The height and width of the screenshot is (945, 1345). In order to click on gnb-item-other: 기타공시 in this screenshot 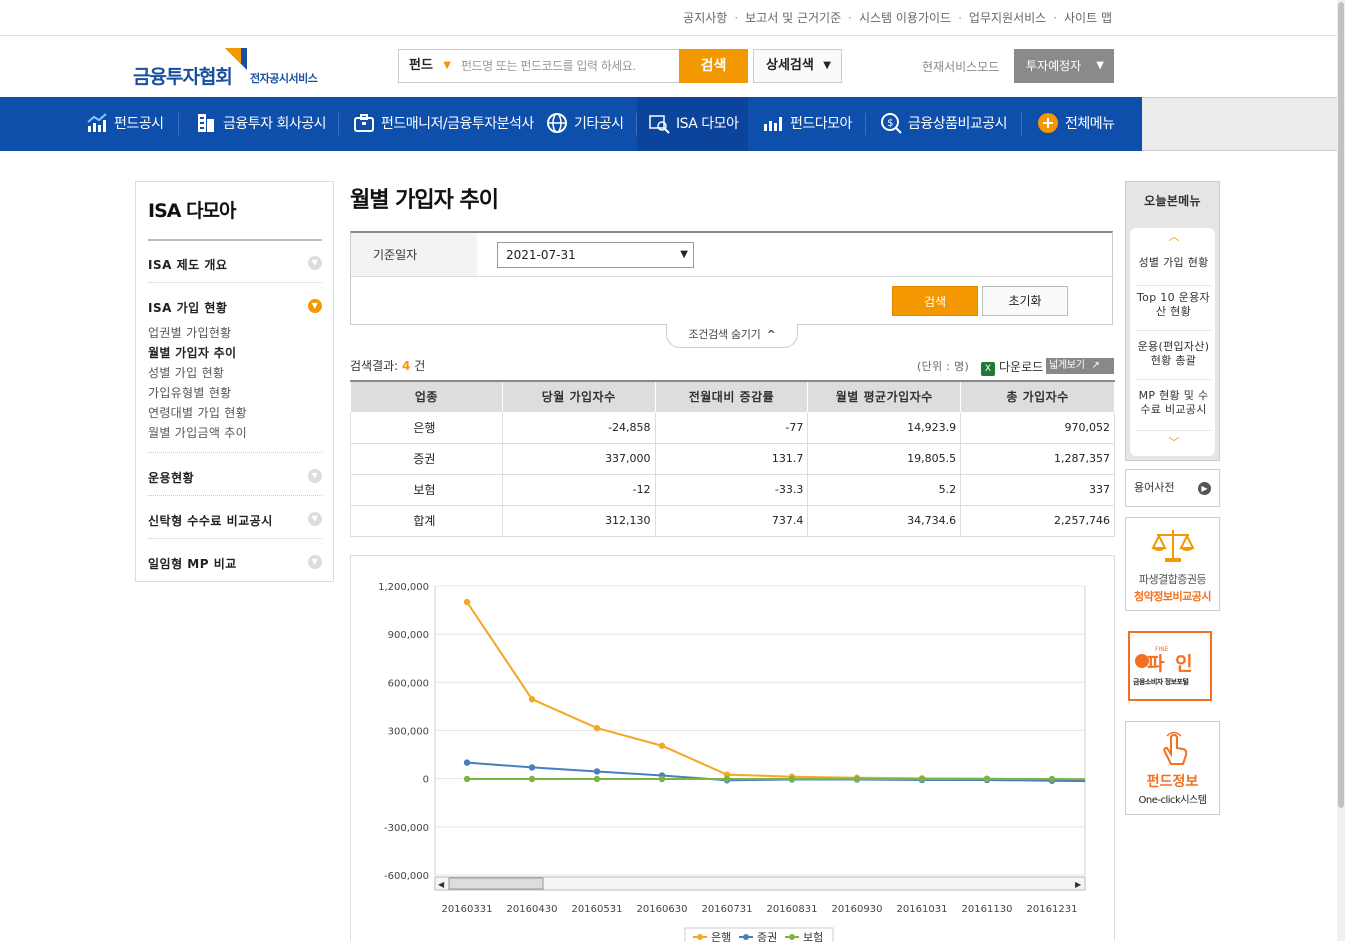, I will do `click(585, 124)`.